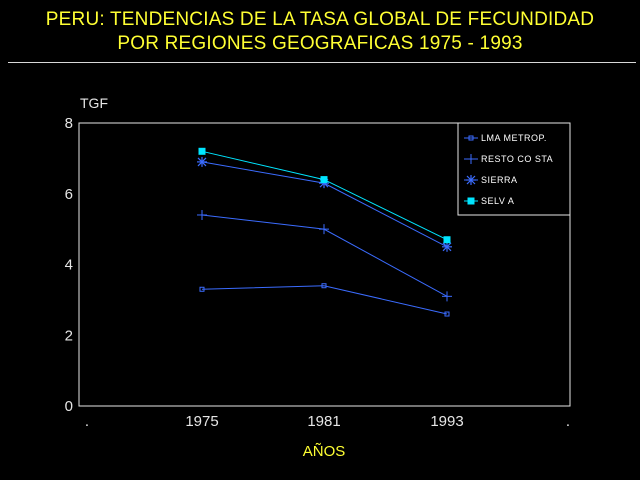  Describe the element at coordinates (324, 451) in the screenshot. I see `x-axis-label: AÑOS` at that location.